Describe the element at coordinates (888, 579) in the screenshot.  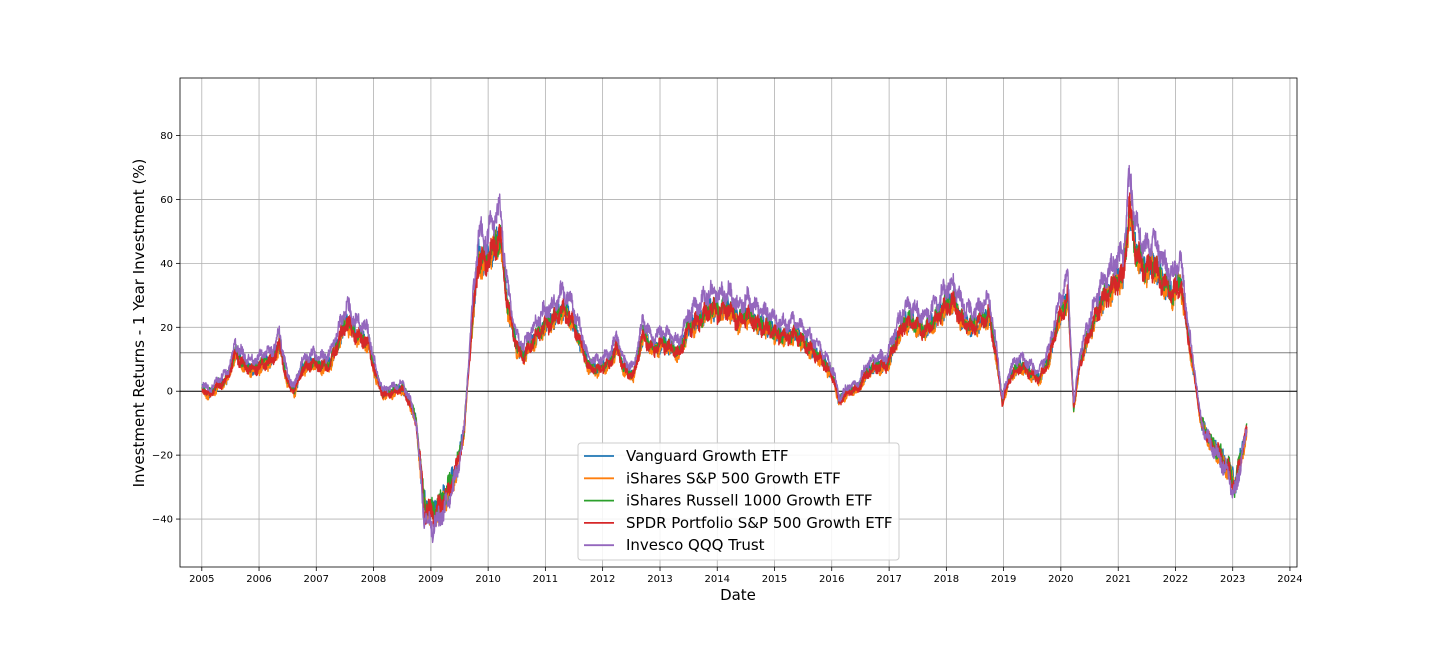
I see `x-tick-label: 2017` at that location.